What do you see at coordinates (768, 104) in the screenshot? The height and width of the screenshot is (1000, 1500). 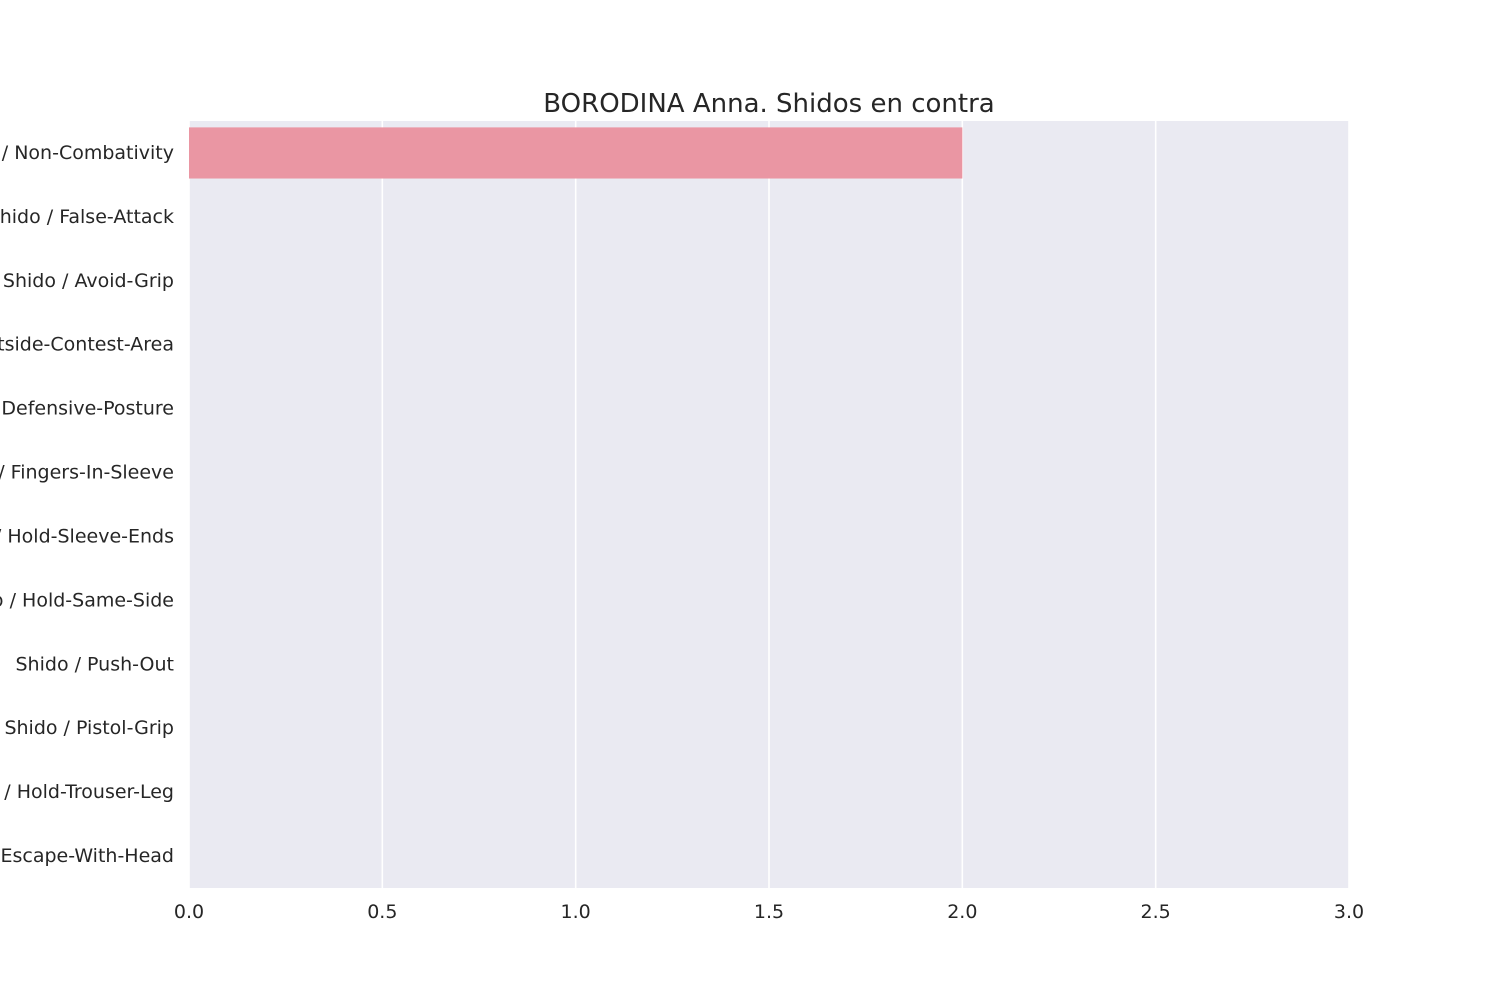 I see `chart-title: BORODINA Anna. Shidos en contra` at bounding box center [768, 104].